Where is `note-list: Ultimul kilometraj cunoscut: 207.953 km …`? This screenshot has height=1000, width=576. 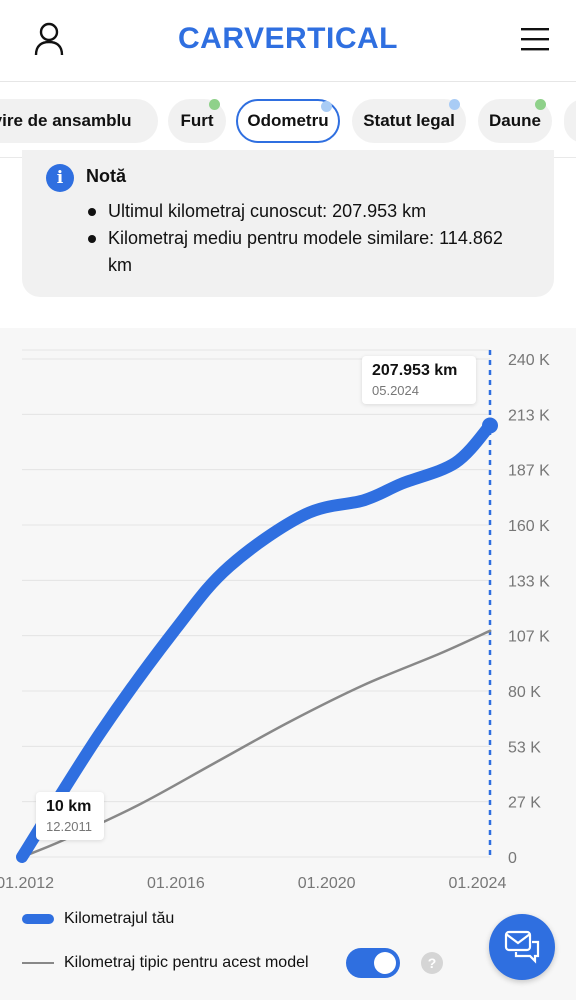
note-list: Ultimul kilometraj cunoscut: 207.953 km … is located at coordinates (306, 238).